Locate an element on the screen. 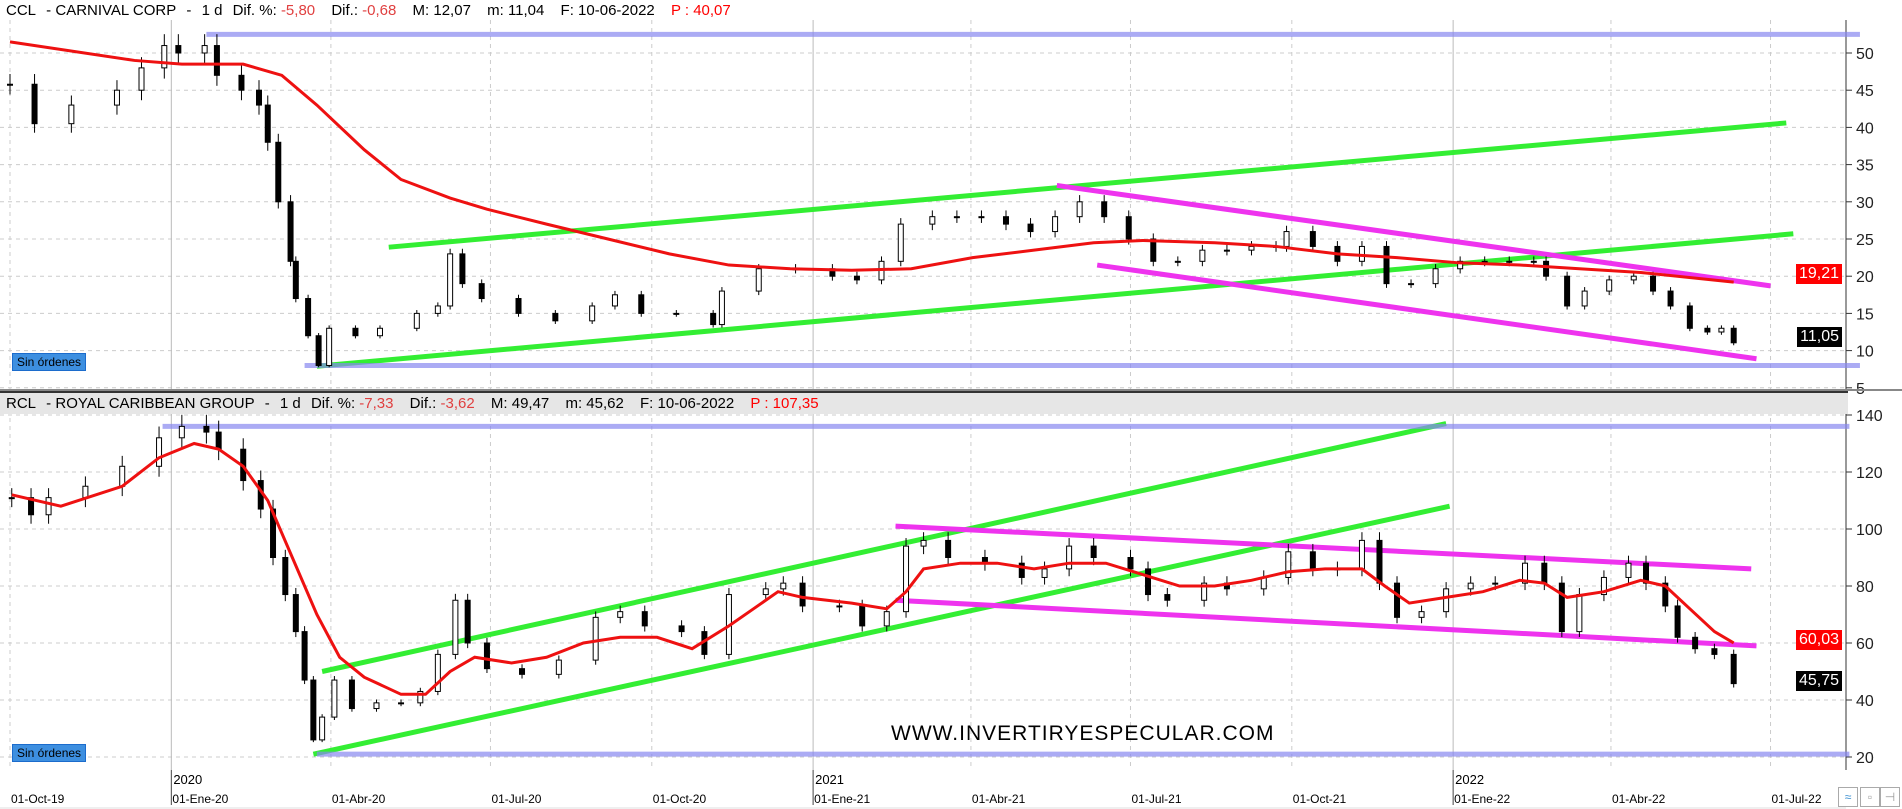 This screenshot has width=1902, height=809. pin-icon: ⊣ is located at coordinates (1890, 797).